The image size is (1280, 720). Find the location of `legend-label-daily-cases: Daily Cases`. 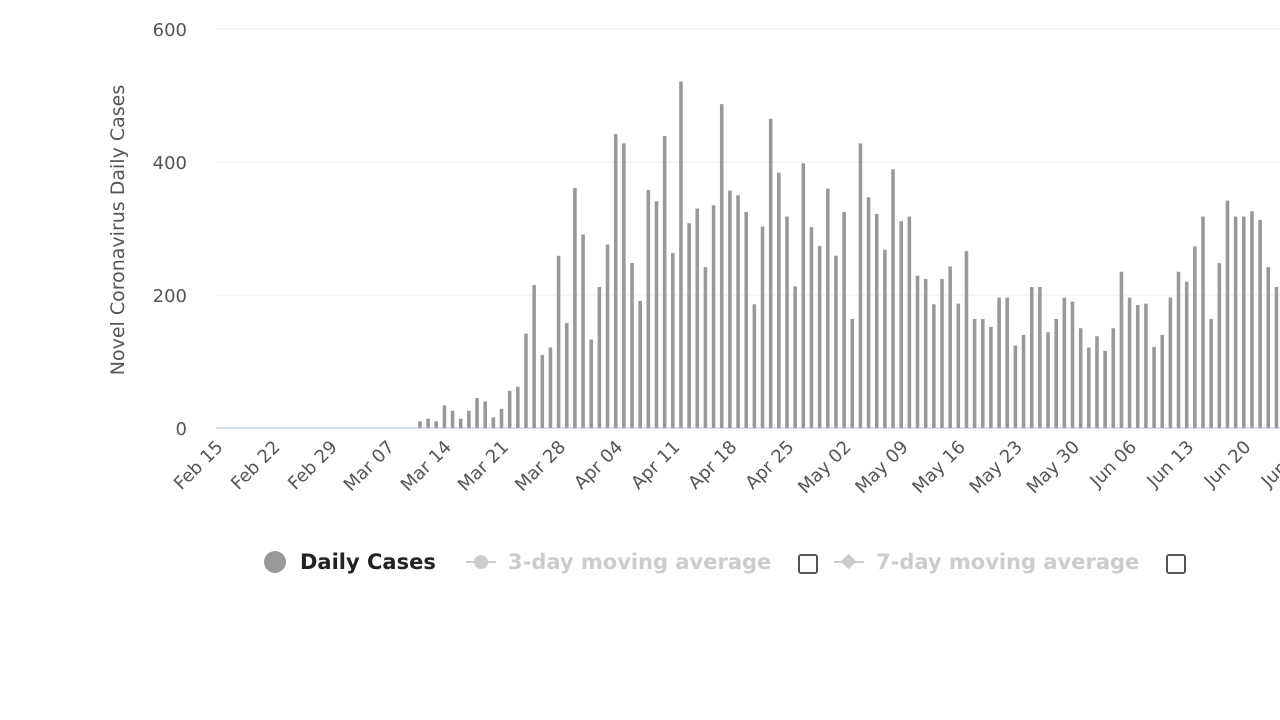

legend-label-daily-cases: Daily Cases is located at coordinates (368, 562).